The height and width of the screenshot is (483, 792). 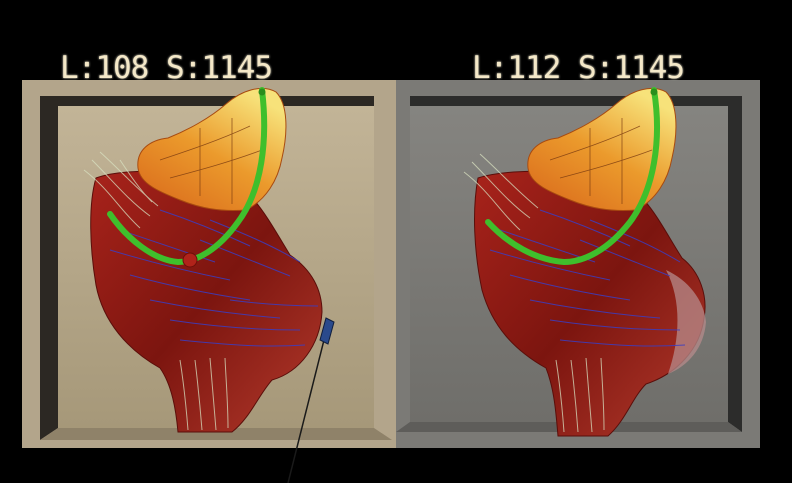 I want to click on right-atrium-surface, so click(x=602, y=149).